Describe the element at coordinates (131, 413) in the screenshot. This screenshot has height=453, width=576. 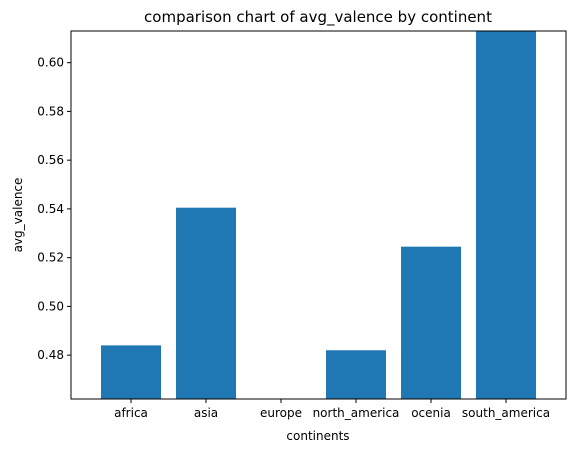
I see `x-tick-label-africa: africa` at that location.